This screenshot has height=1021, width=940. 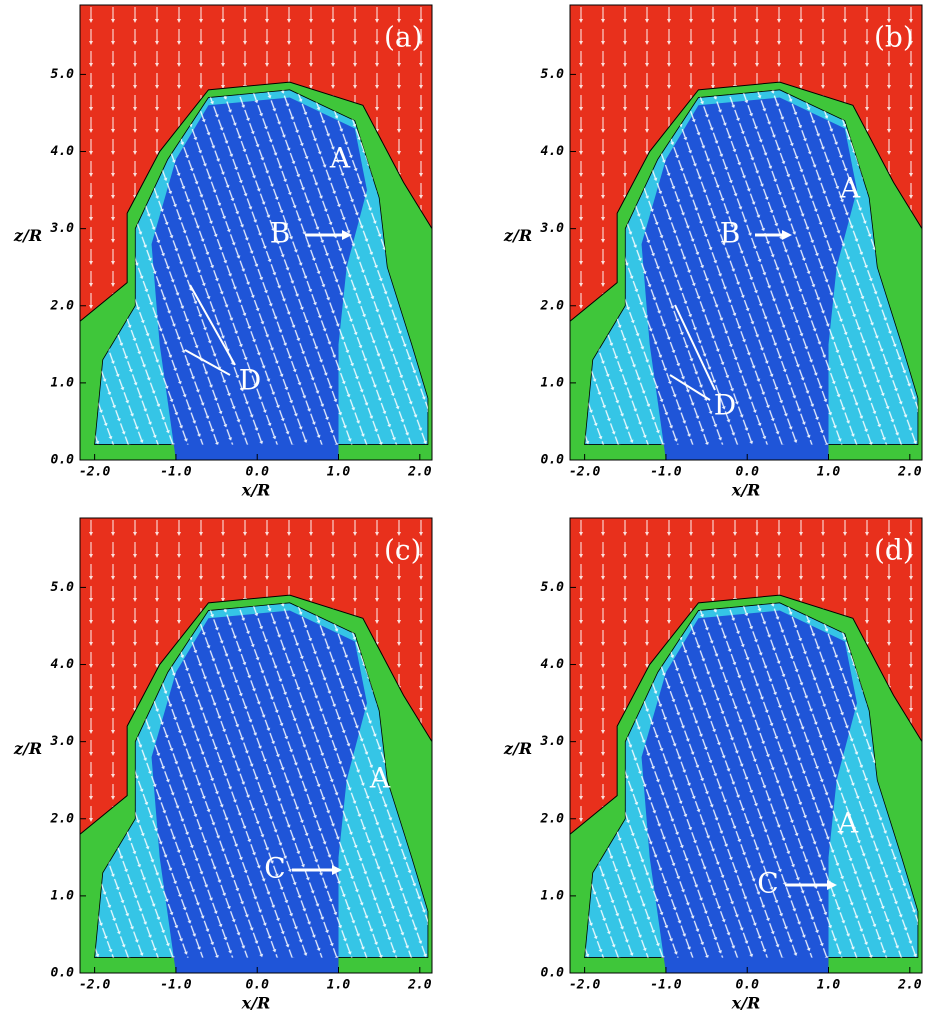 What do you see at coordinates (403, 550) in the screenshot?
I see `panel-label: (c)` at bounding box center [403, 550].